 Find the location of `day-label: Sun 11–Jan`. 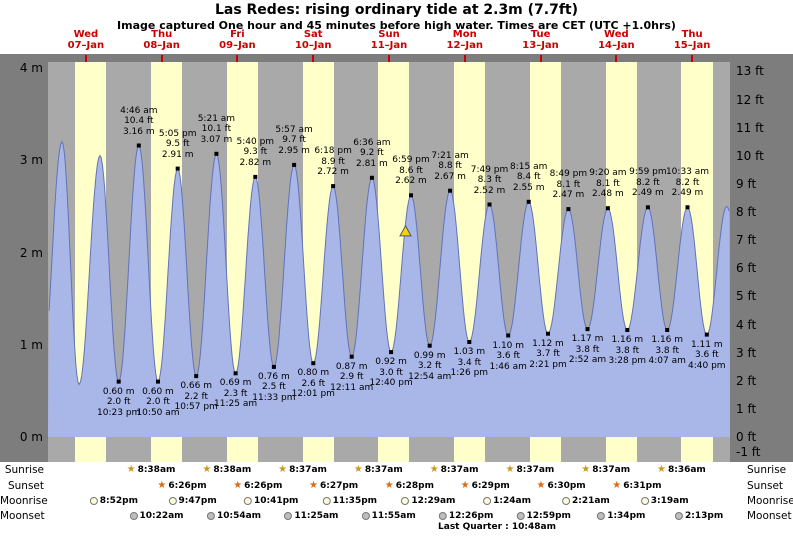

day-label: Sun 11–Jan is located at coordinates (389, 40).